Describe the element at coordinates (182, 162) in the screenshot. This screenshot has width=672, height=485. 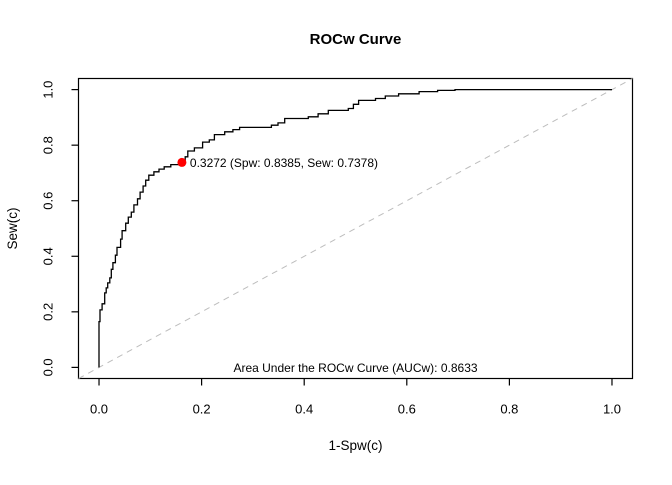
I see `cutoff-marker-point` at that location.